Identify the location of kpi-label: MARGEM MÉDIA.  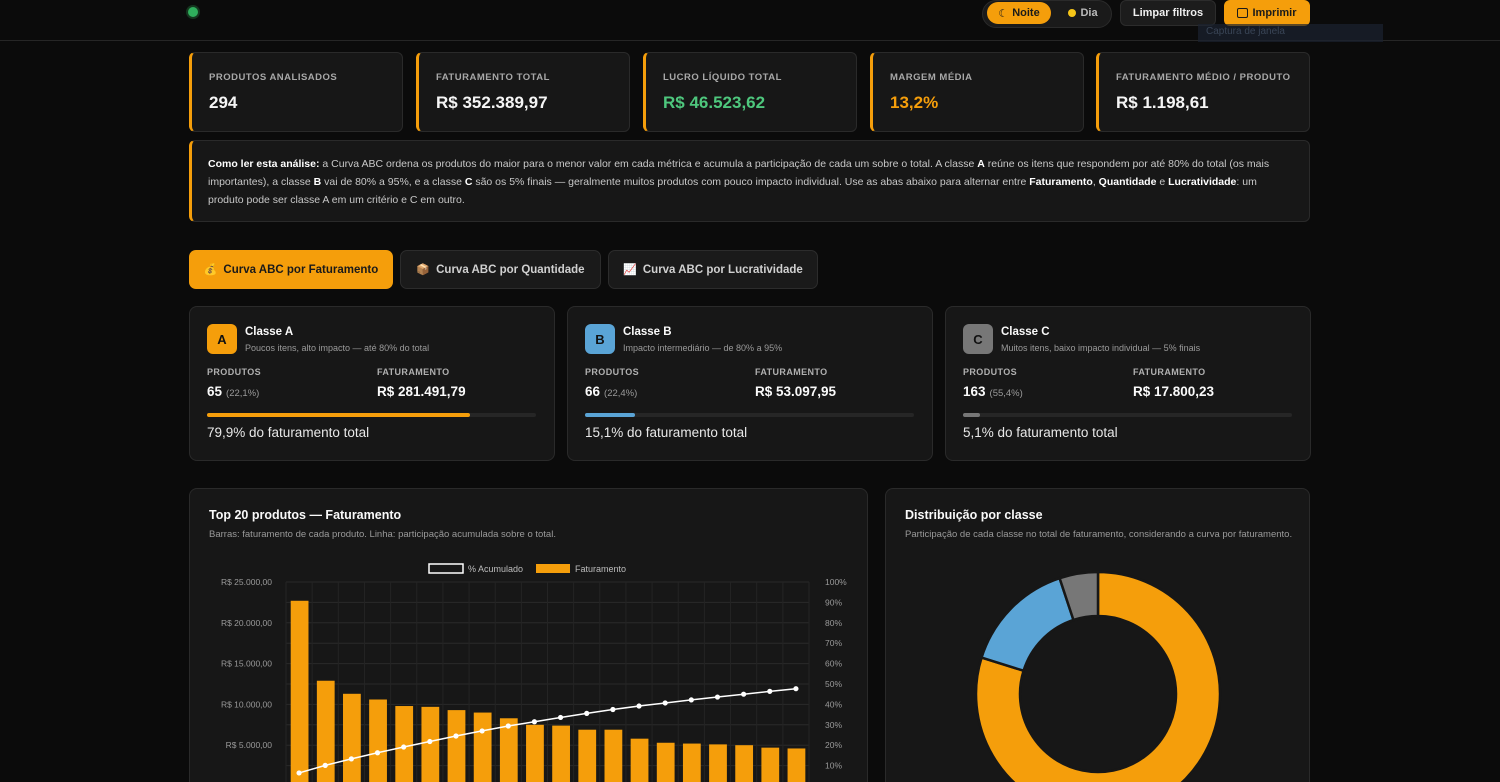
(931, 77).